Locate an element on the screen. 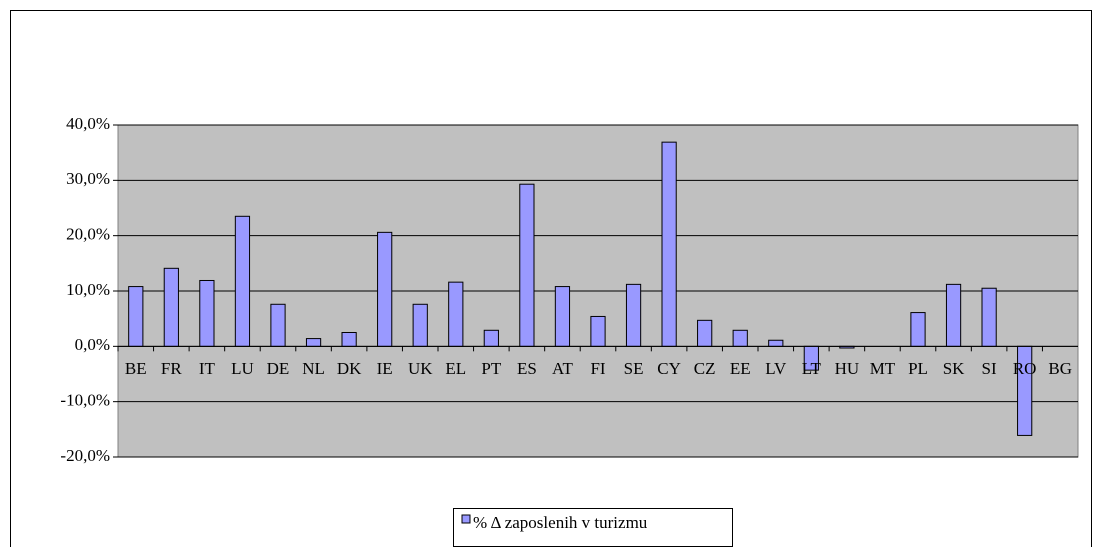  x-tick-label: IT is located at coordinates (207, 368).